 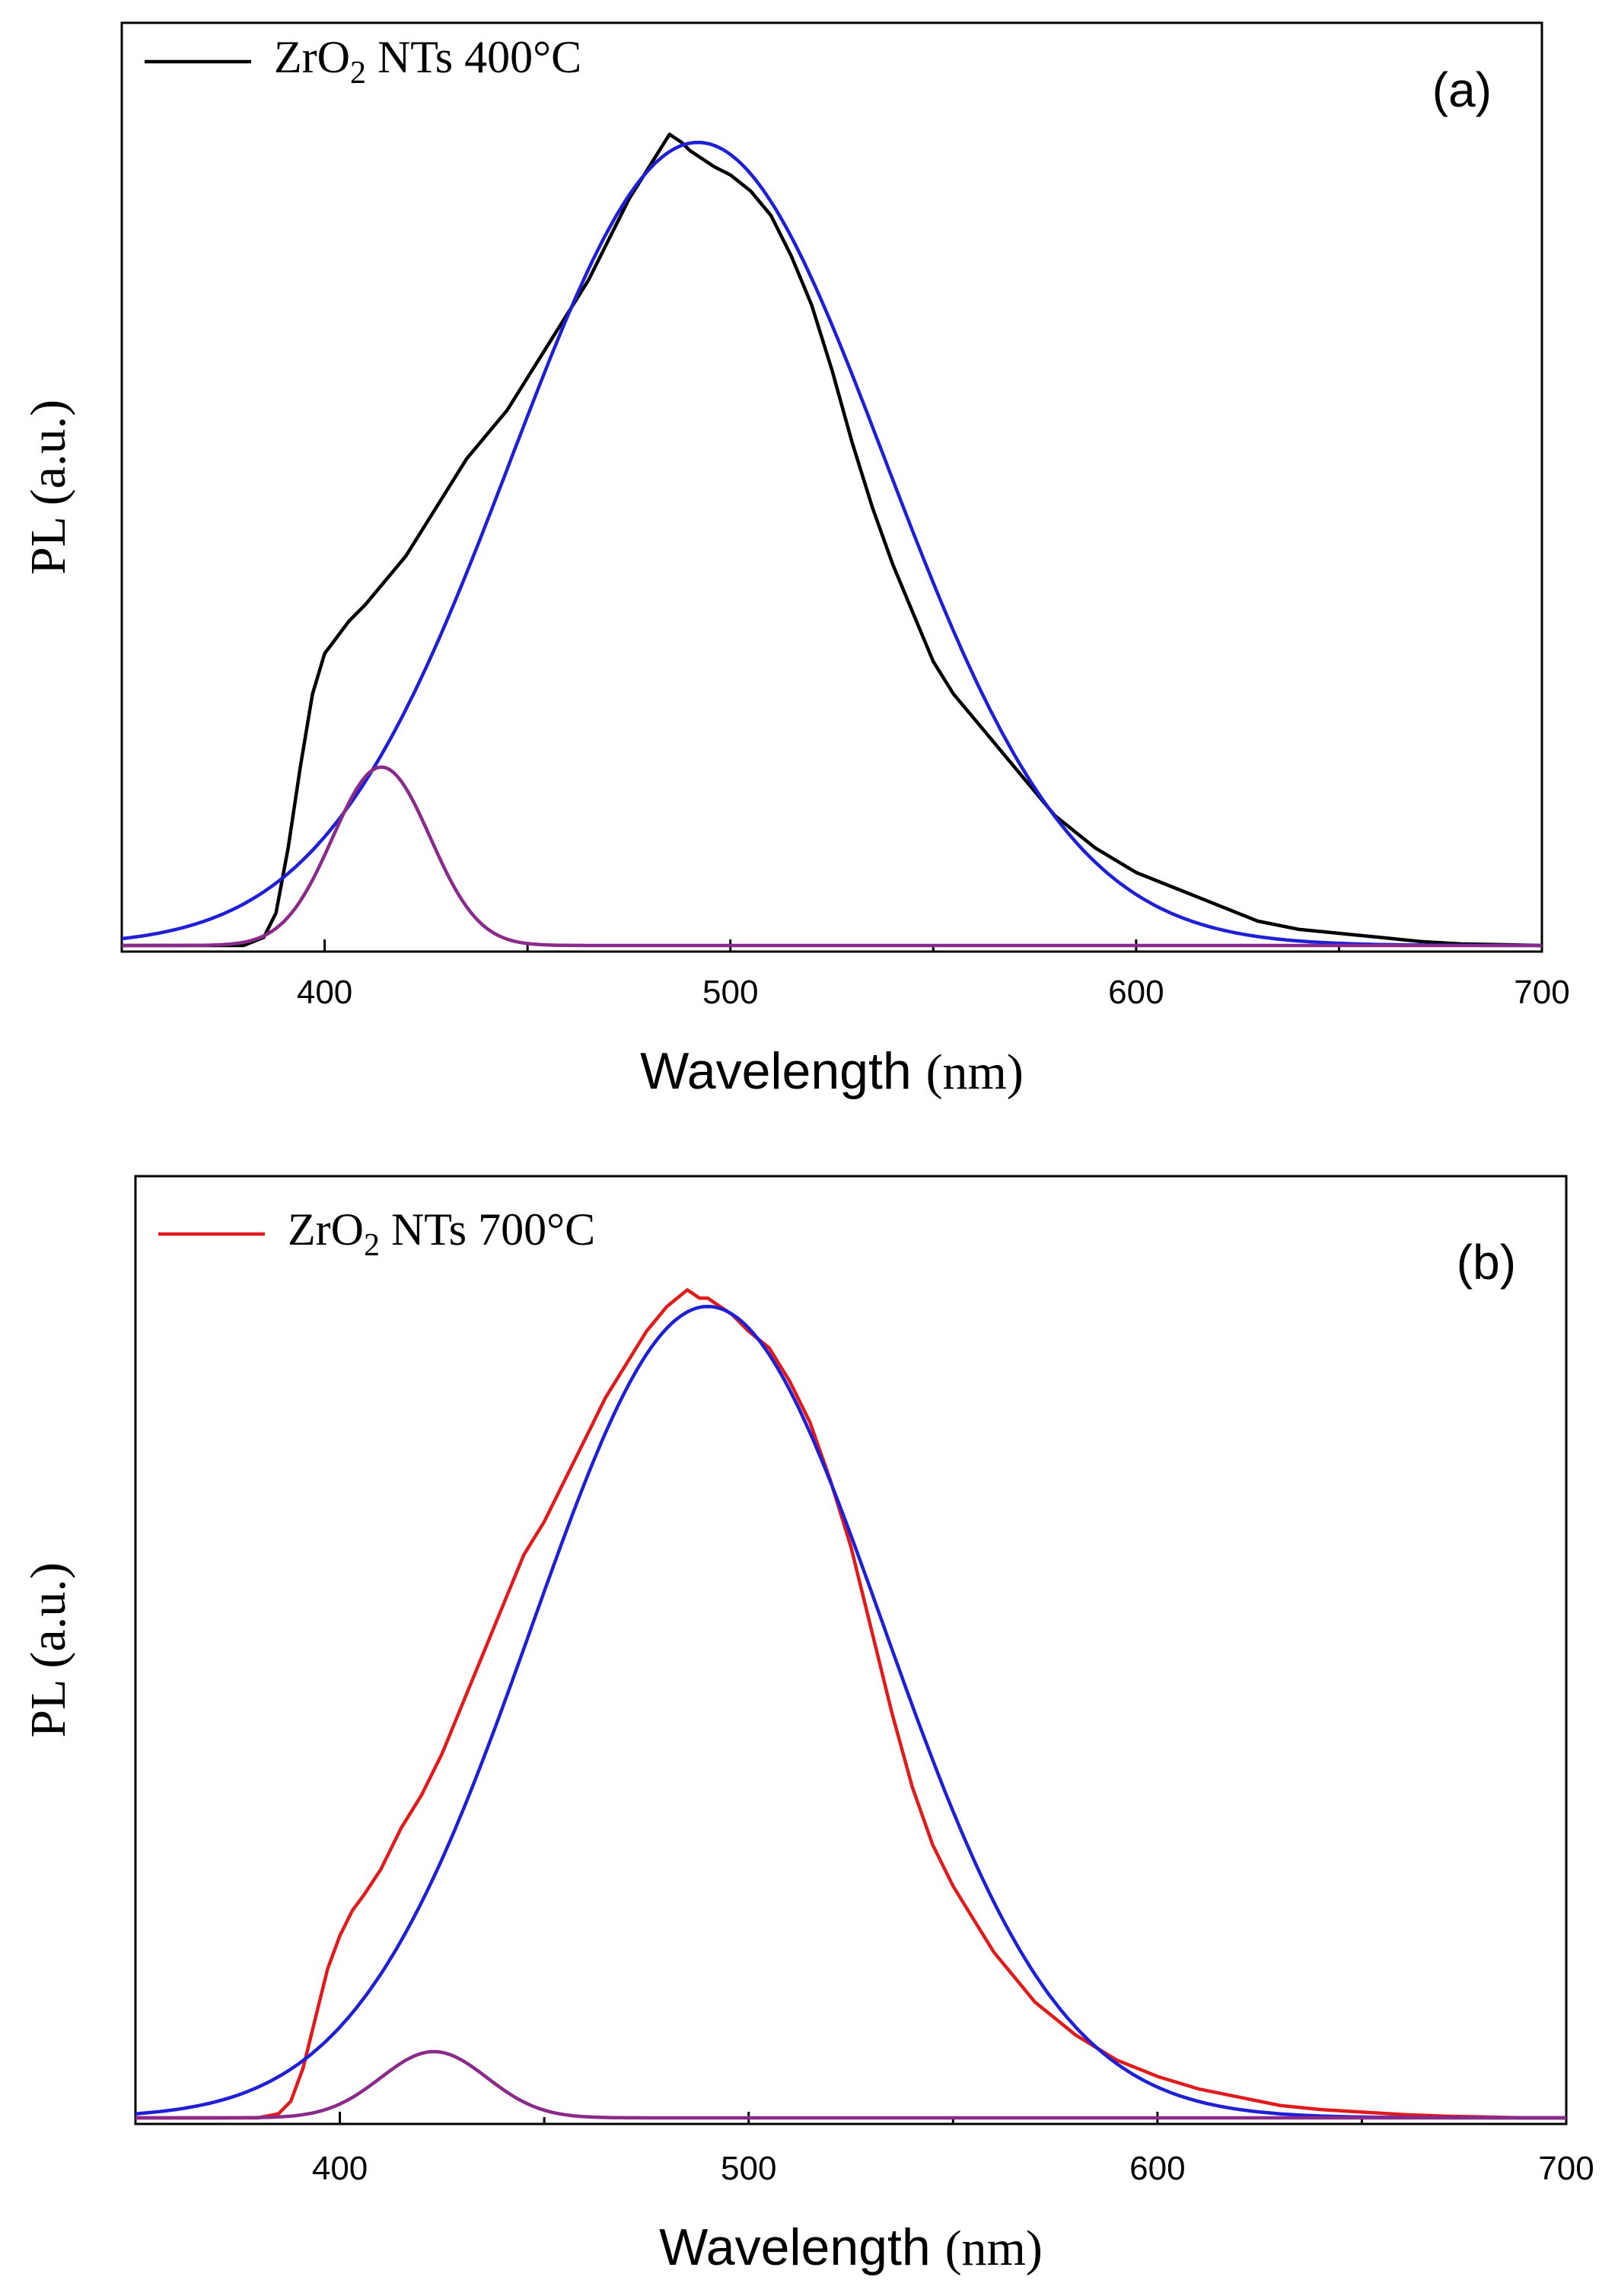 What do you see at coordinates (1487, 1263) in the screenshot?
I see `panel-label: (b)` at bounding box center [1487, 1263].